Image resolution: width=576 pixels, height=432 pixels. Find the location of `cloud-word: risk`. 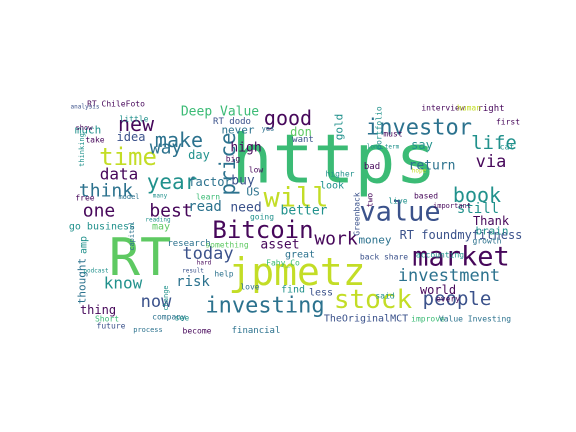

cloud-word: risk is located at coordinates (193, 282).